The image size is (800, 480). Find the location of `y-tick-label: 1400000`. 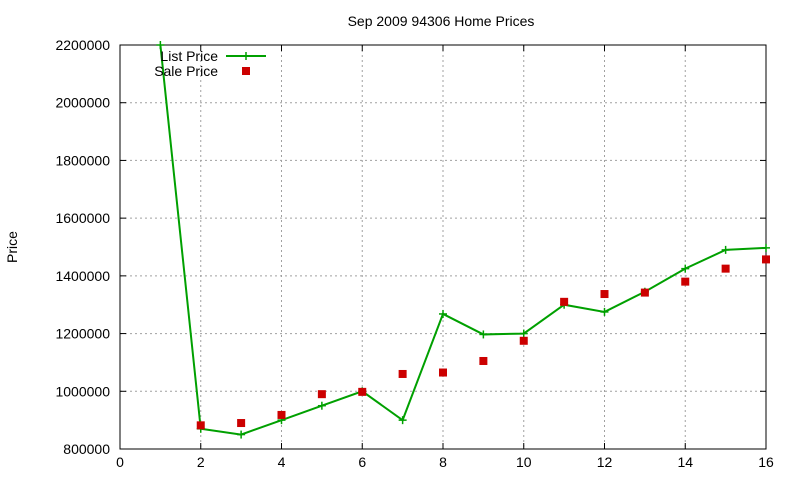

y-tick-label: 1400000 is located at coordinates (82, 276).